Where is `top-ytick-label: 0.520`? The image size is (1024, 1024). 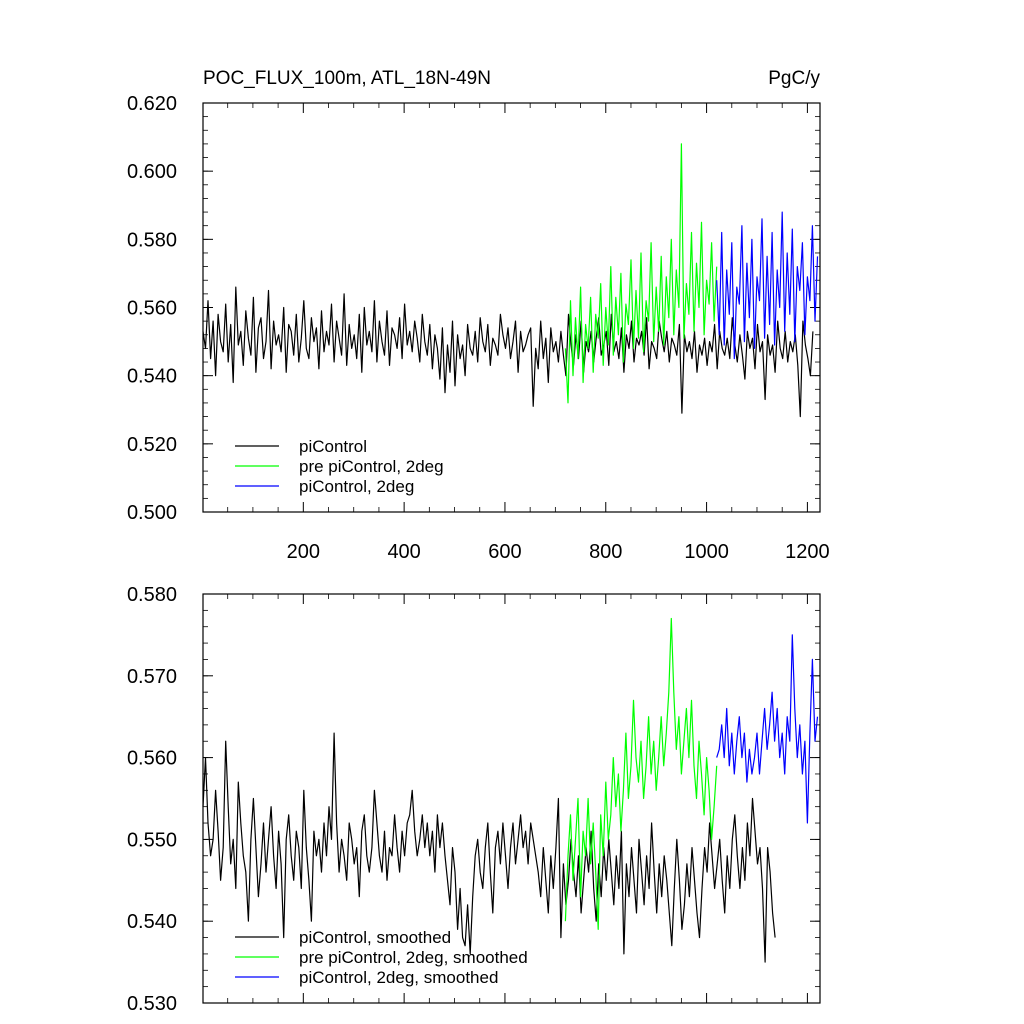
top-ytick-label: 0.520 is located at coordinates (152, 445).